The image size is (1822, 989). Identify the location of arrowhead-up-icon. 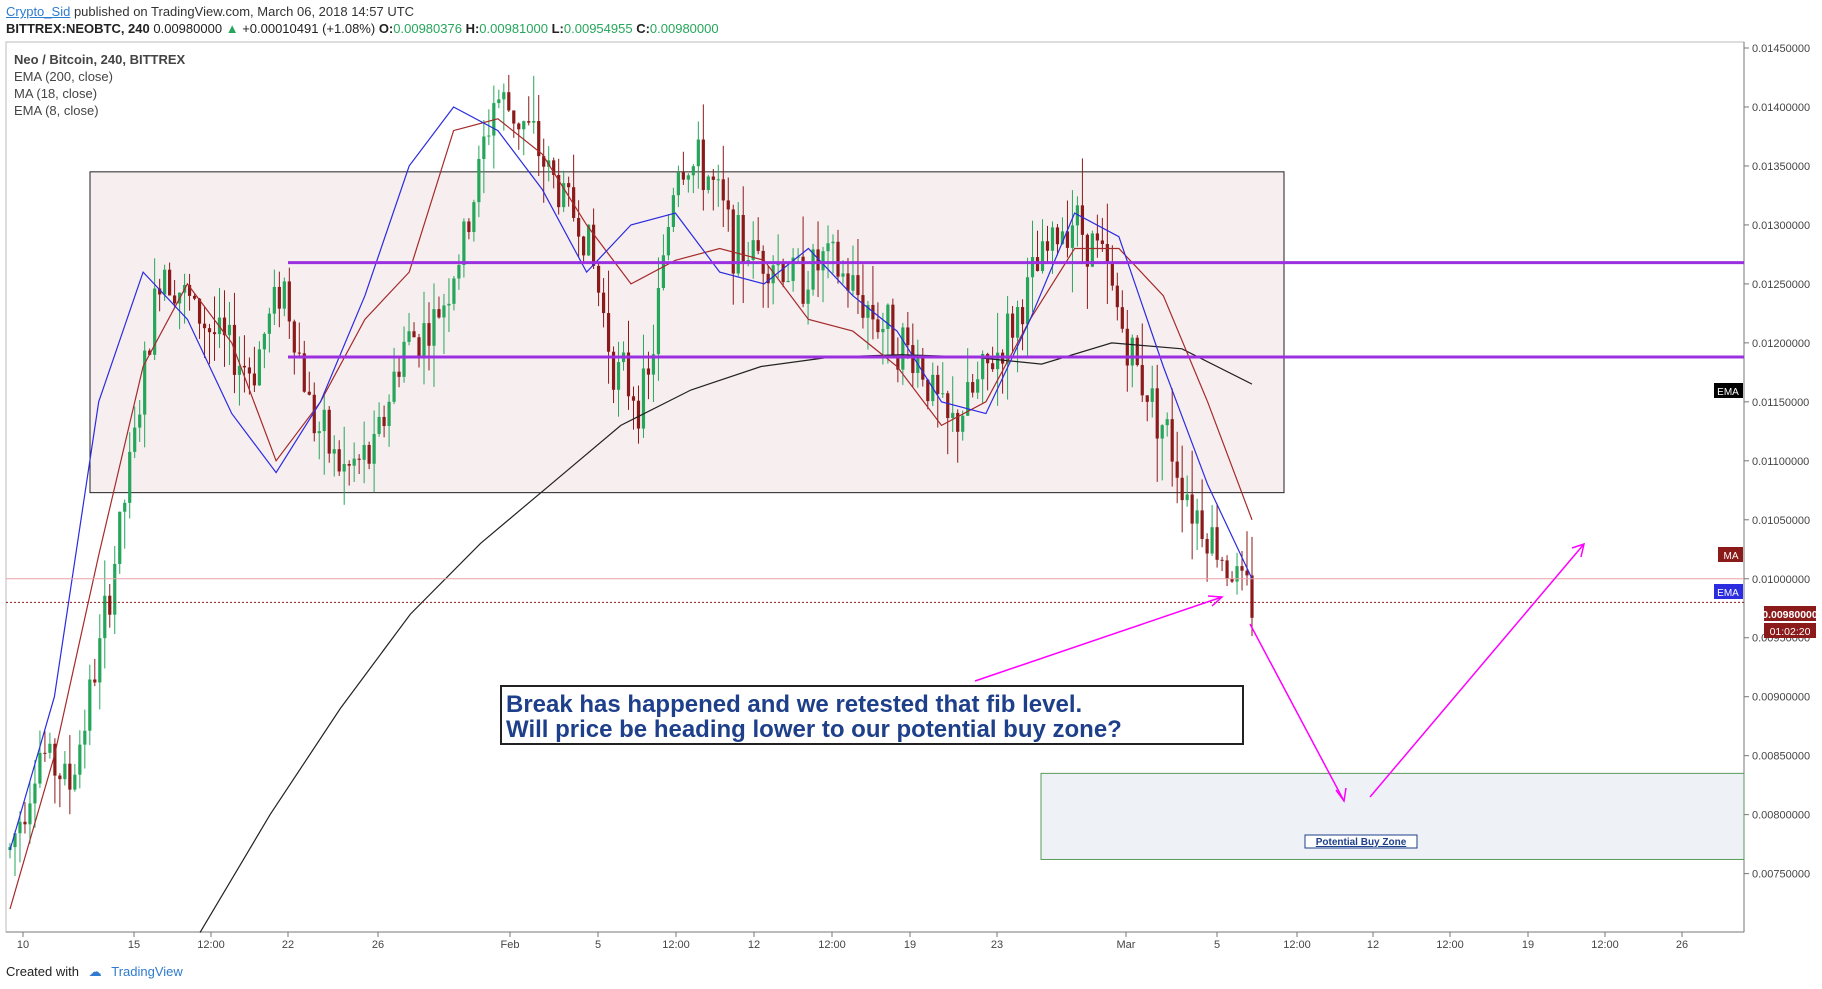
(1578, 550).